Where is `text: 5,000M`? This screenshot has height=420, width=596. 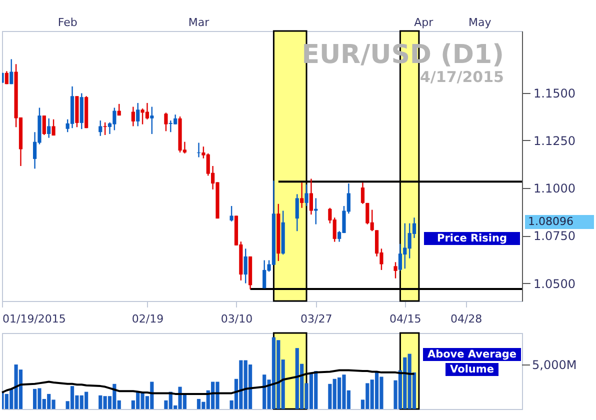
text: 5,000M is located at coordinates (554, 365).